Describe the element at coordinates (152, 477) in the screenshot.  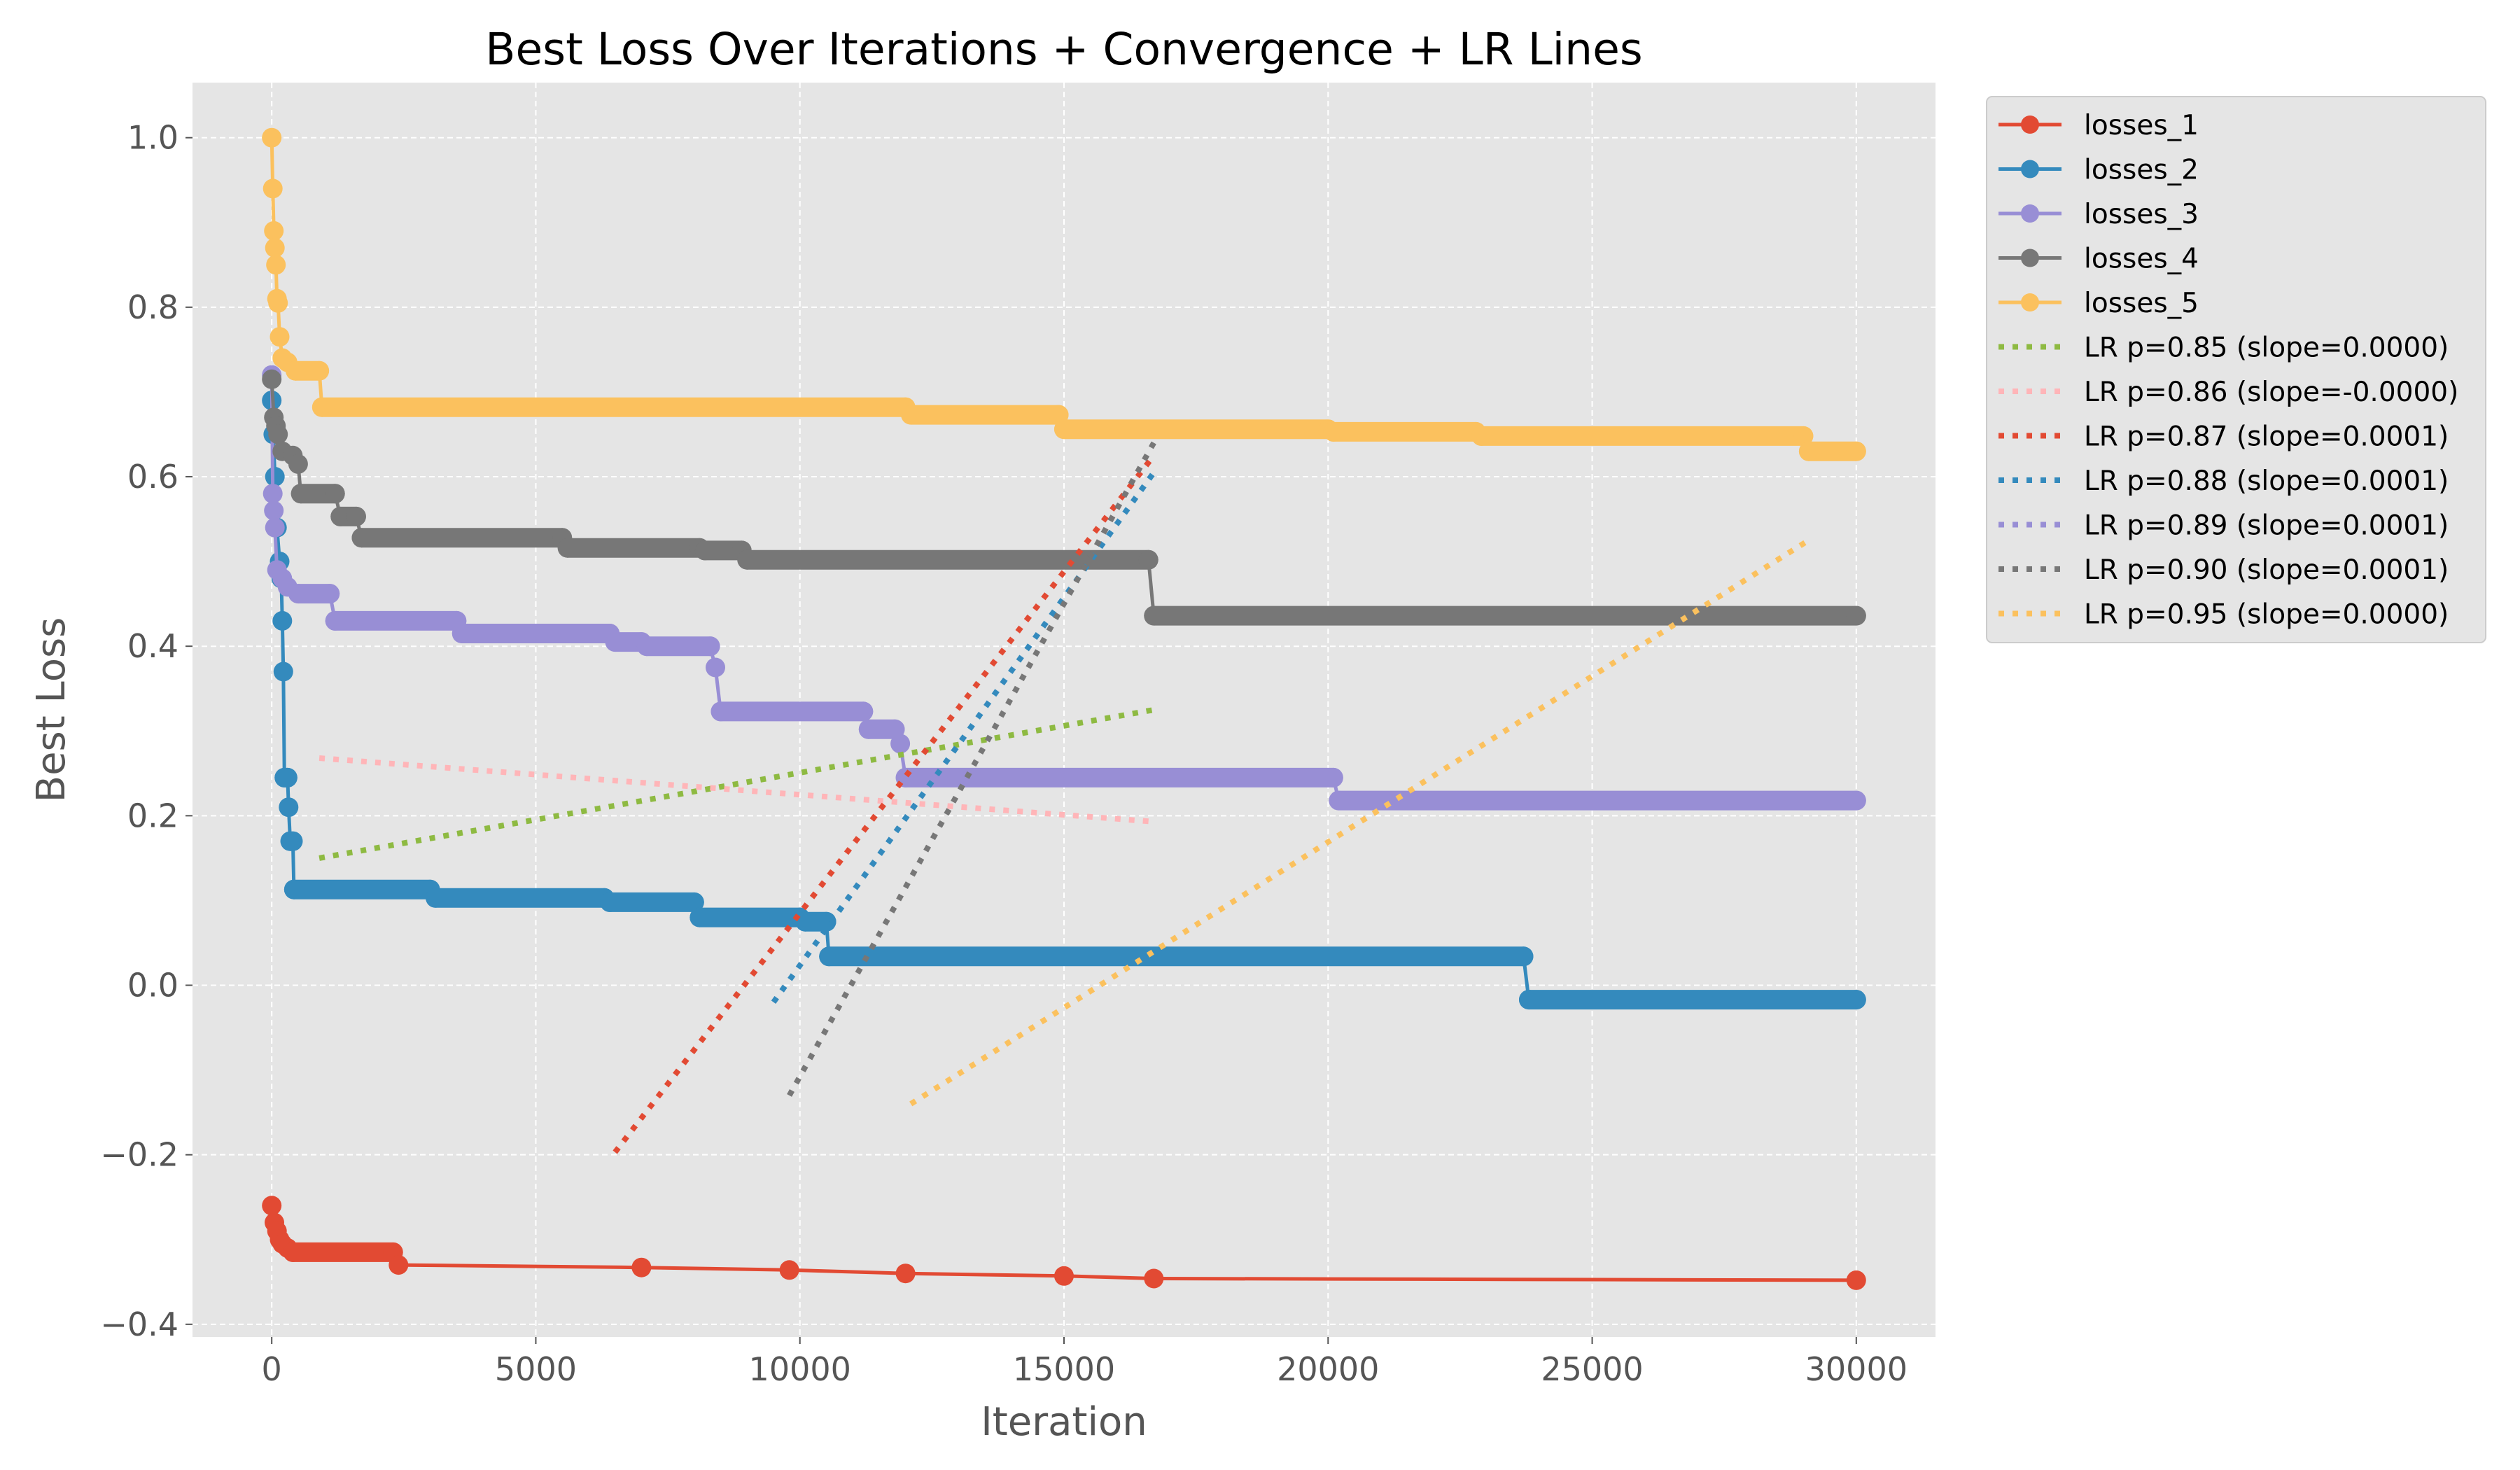
I see `y-tick-label: 0.6` at that location.